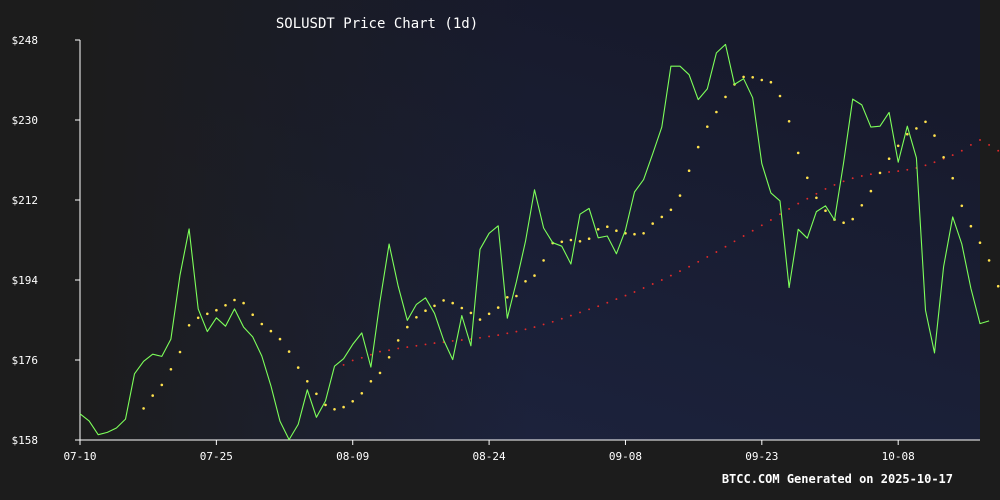 The height and width of the screenshot is (500, 1000). What do you see at coordinates (625, 456) in the screenshot?
I see `x-tick-label: 09-08` at bounding box center [625, 456].